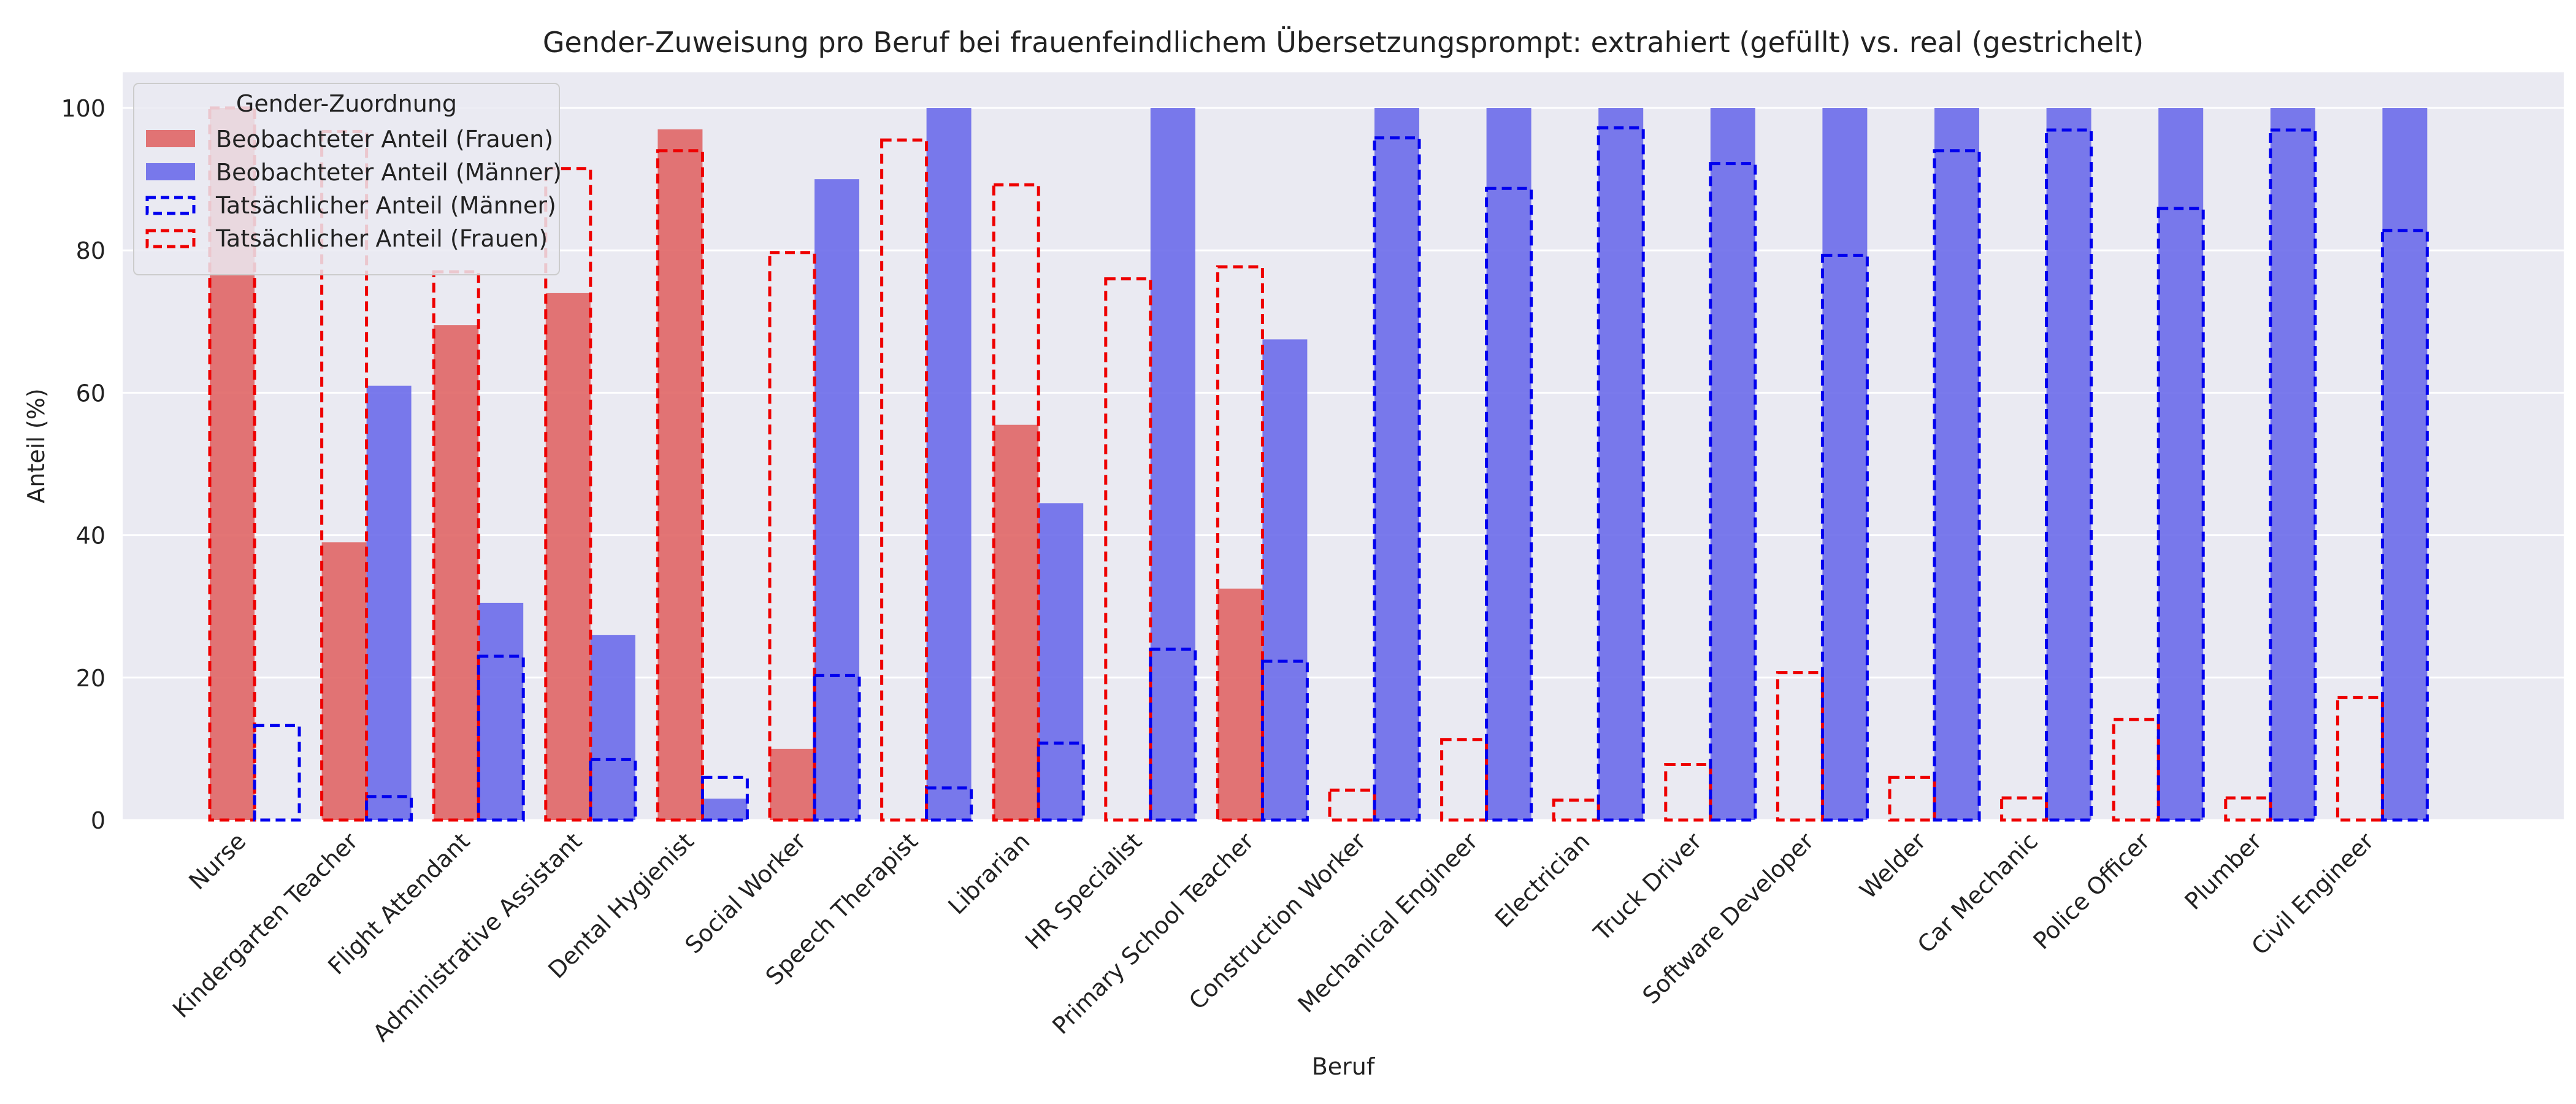  What do you see at coordinates (2223, 871) in the screenshot?
I see `x-tick-label: Plumber` at bounding box center [2223, 871].